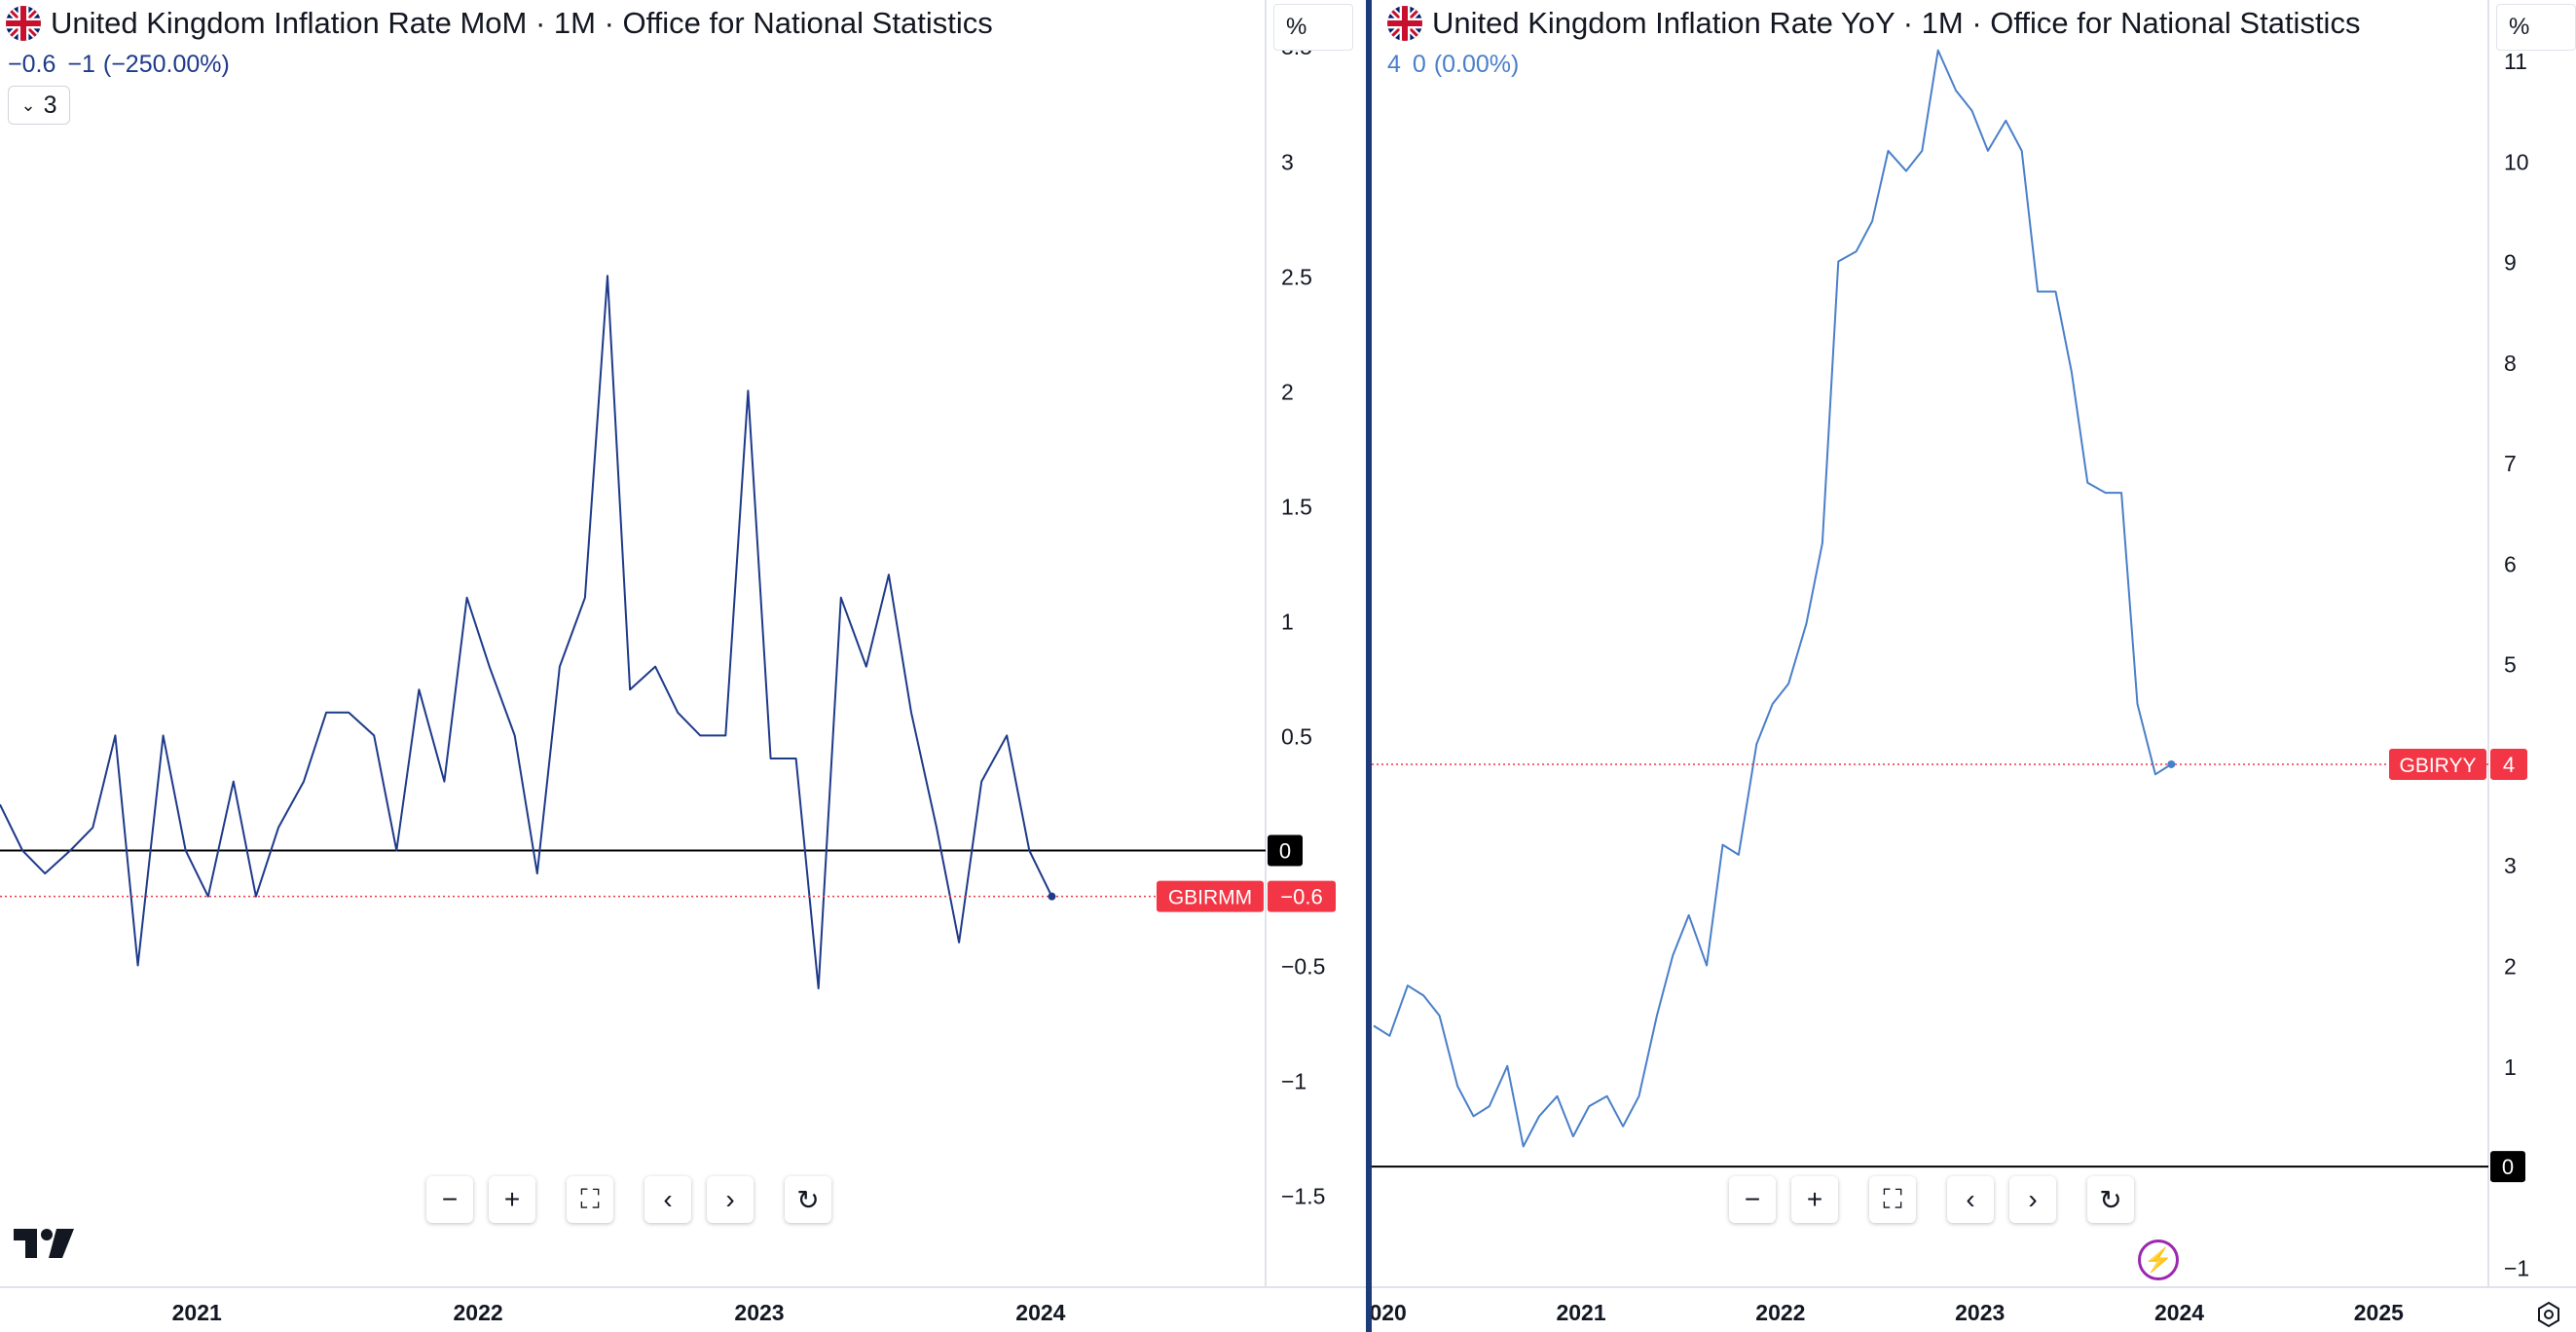 Image resolution: width=2576 pixels, height=1332 pixels. I want to click on mom-value-row: −0.6 −1 (−250.00%), so click(124, 65).